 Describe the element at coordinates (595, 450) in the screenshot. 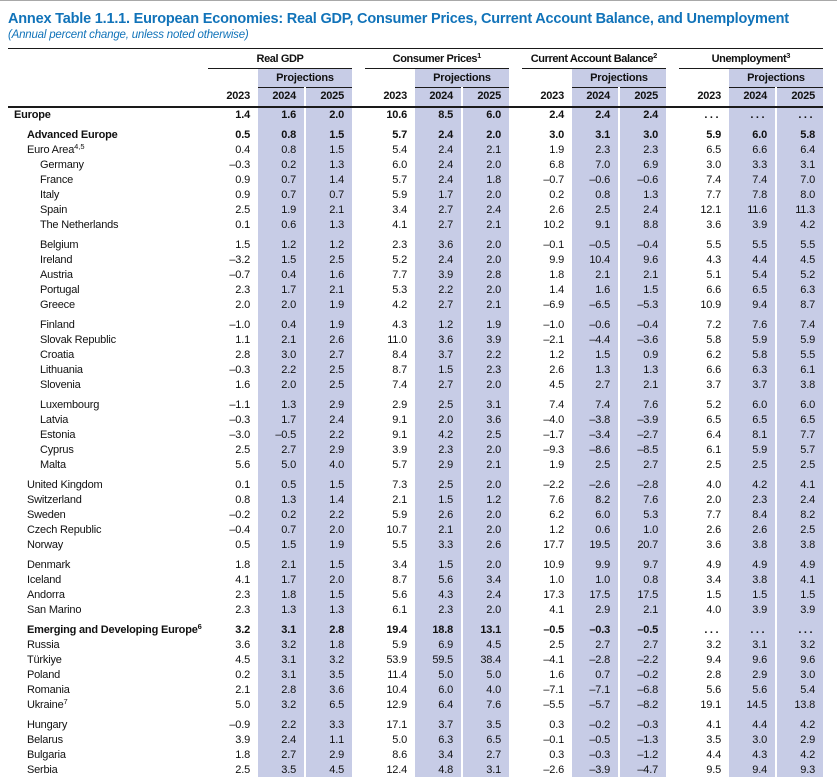

I see `cell-current-account-balance-2024: –8.6` at that location.